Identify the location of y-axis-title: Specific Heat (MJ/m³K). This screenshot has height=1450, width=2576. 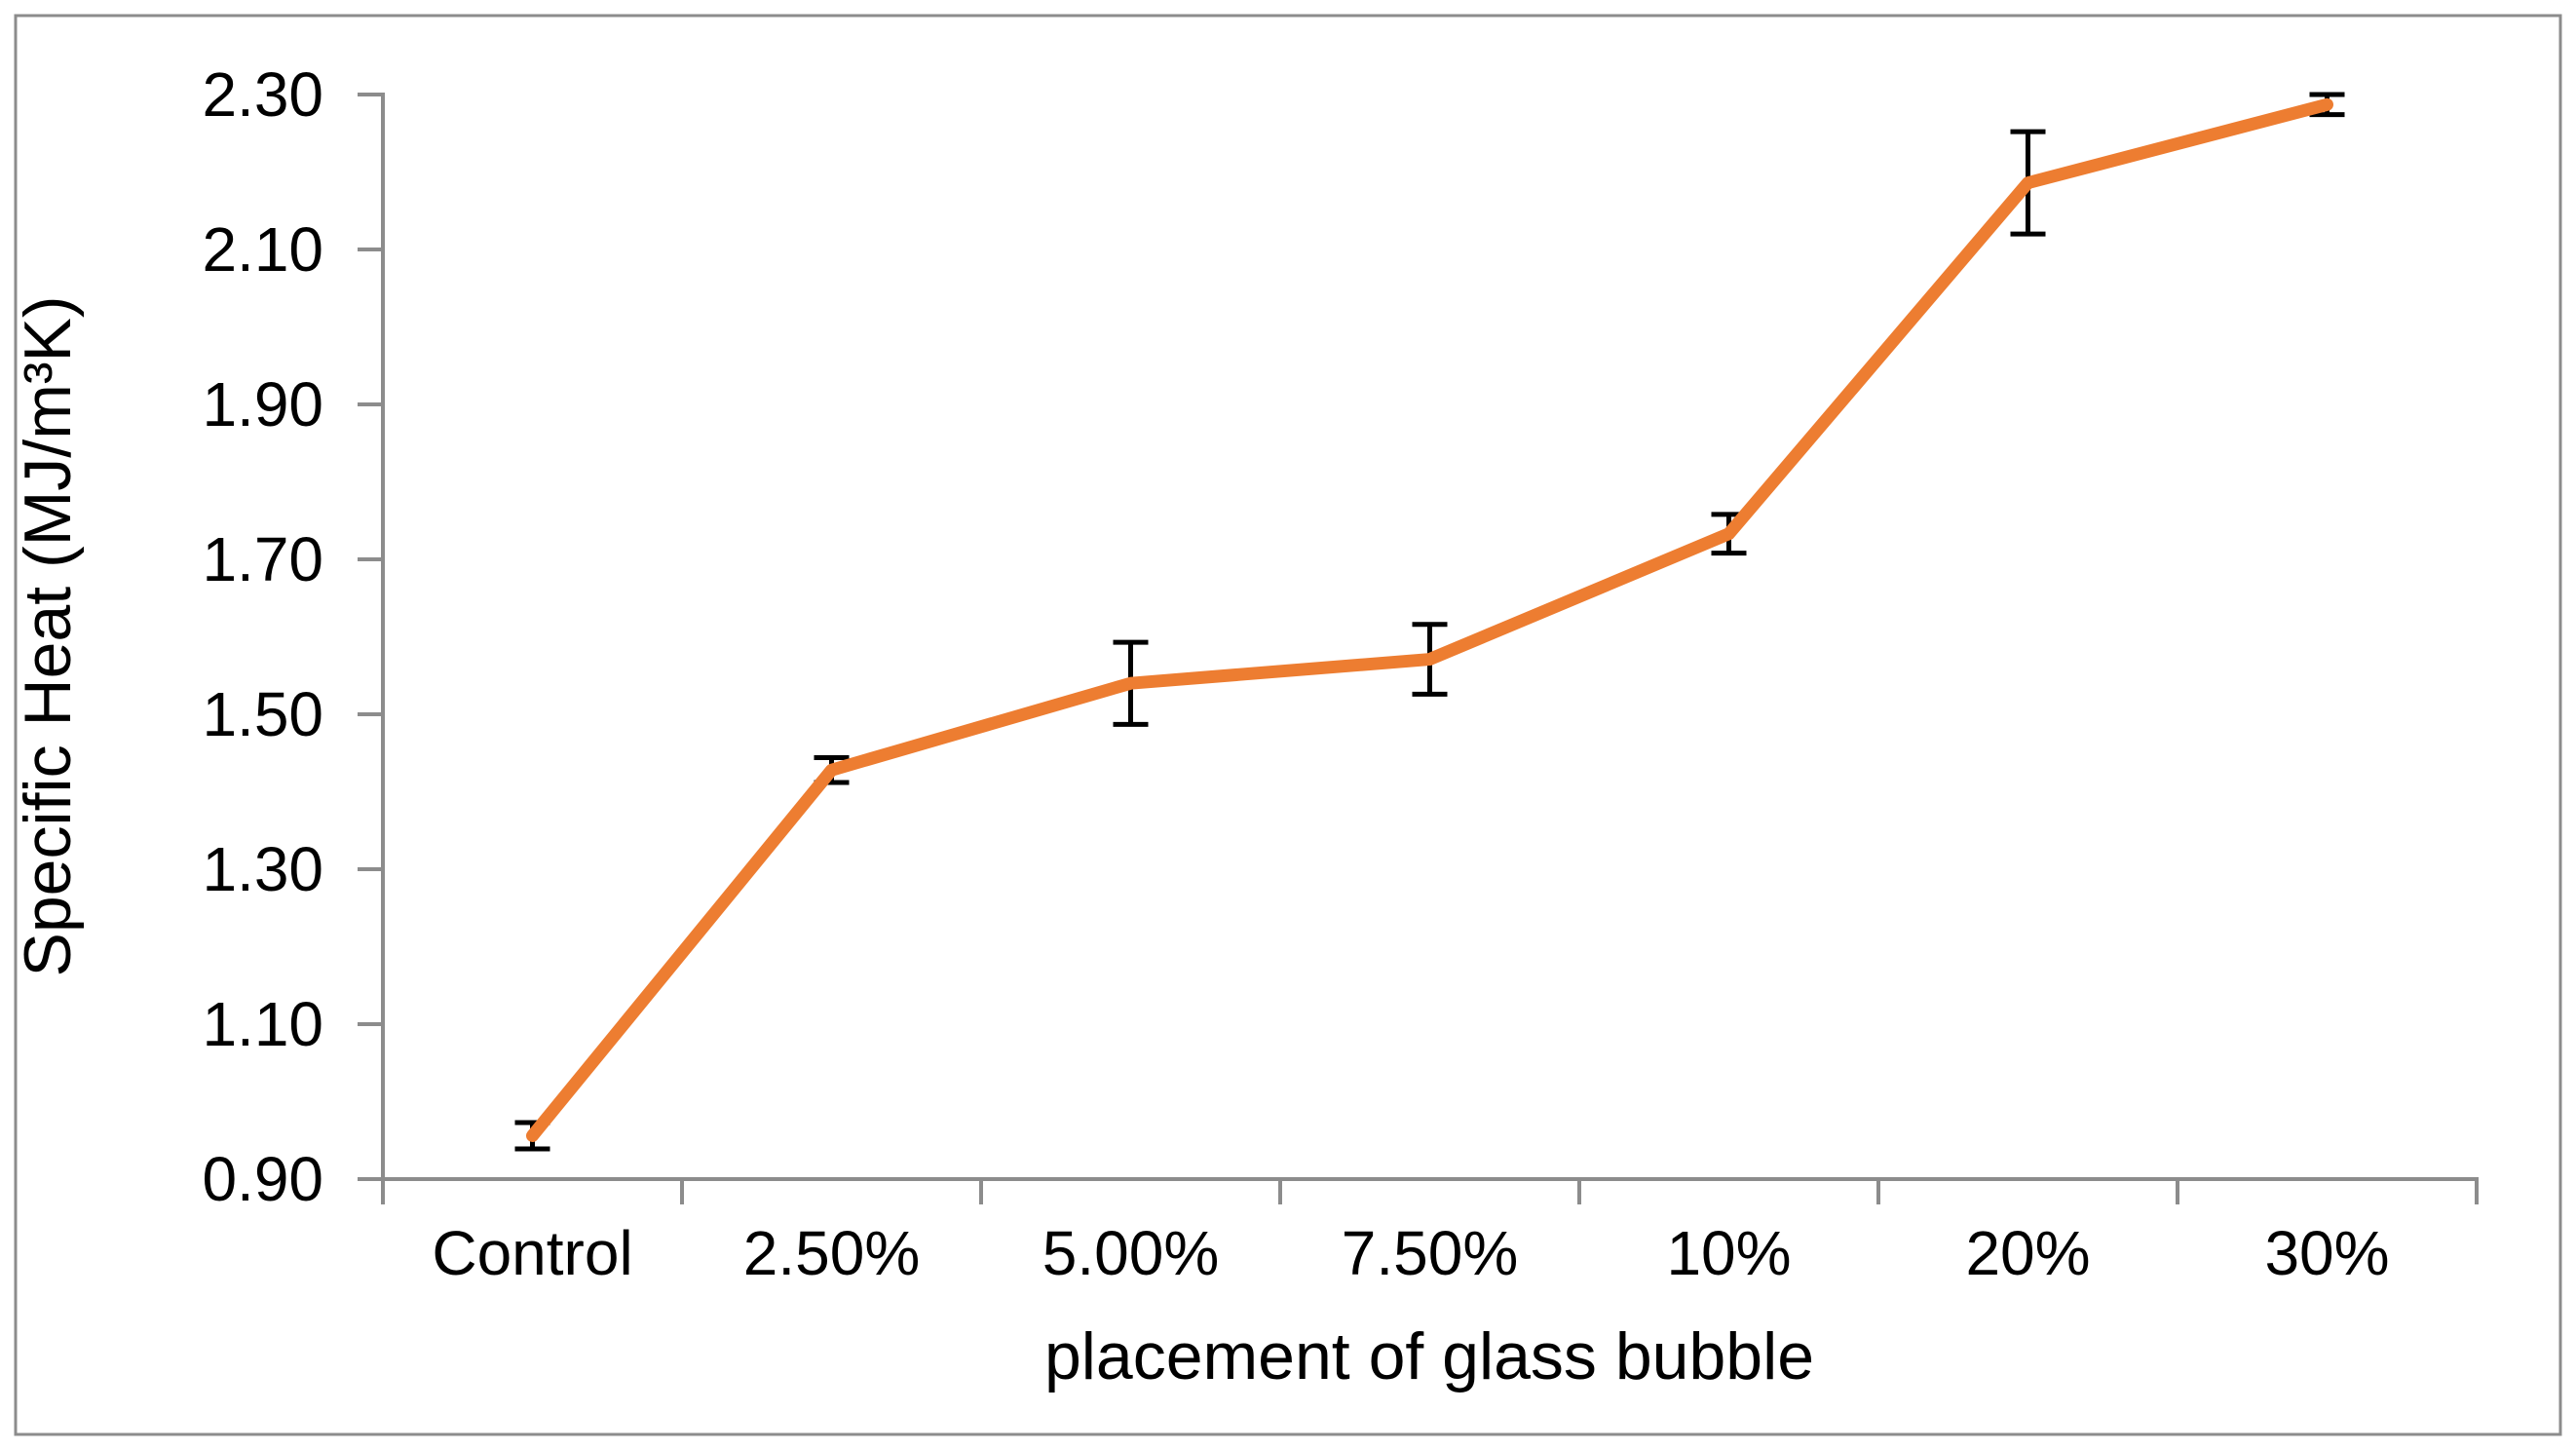
(48, 636).